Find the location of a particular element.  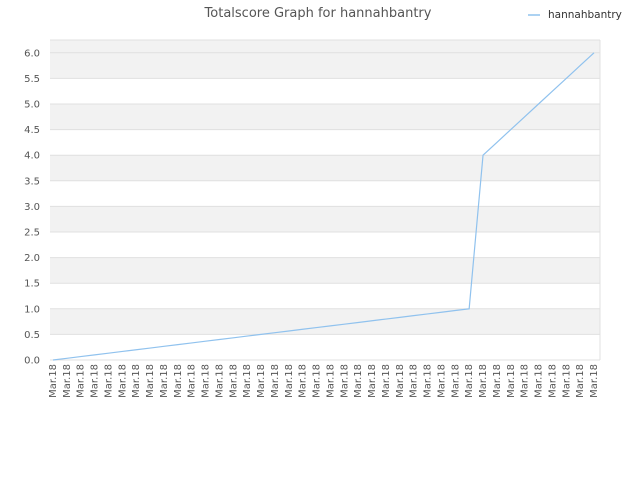

y-tick-label: 4.5 is located at coordinates (32, 130).